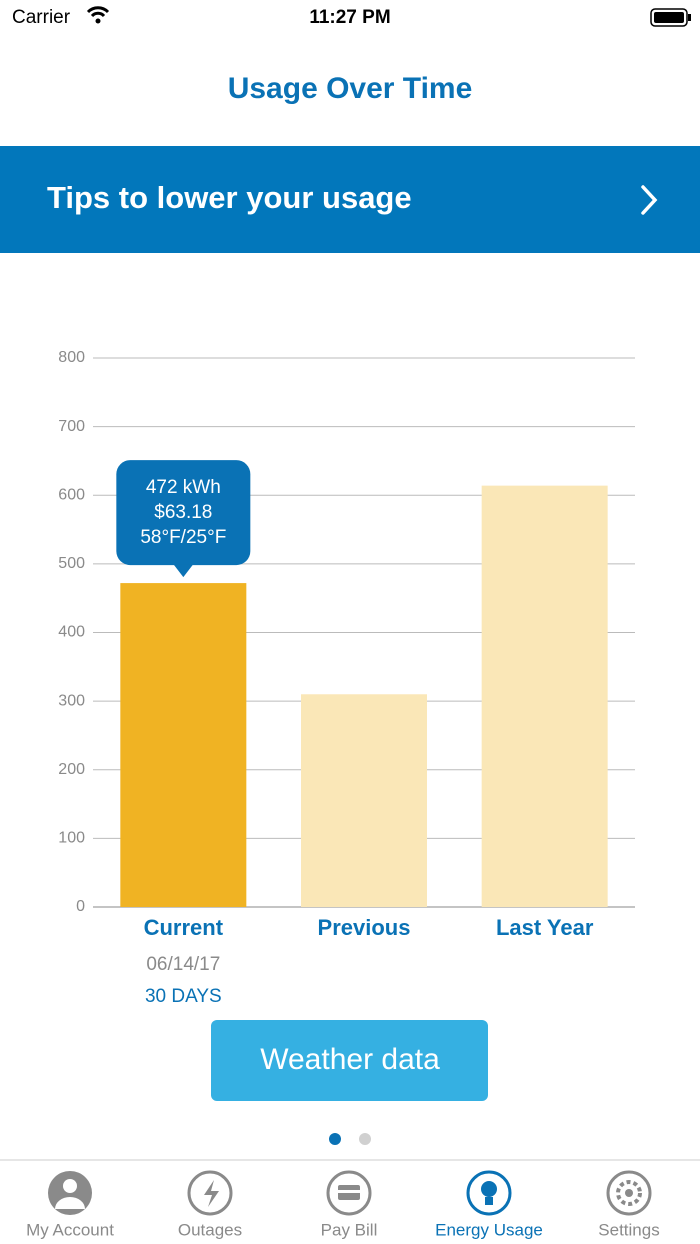 The height and width of the screenshot is (1244, 700). I want to click on tab-label: Settings, so click(628, 1229).